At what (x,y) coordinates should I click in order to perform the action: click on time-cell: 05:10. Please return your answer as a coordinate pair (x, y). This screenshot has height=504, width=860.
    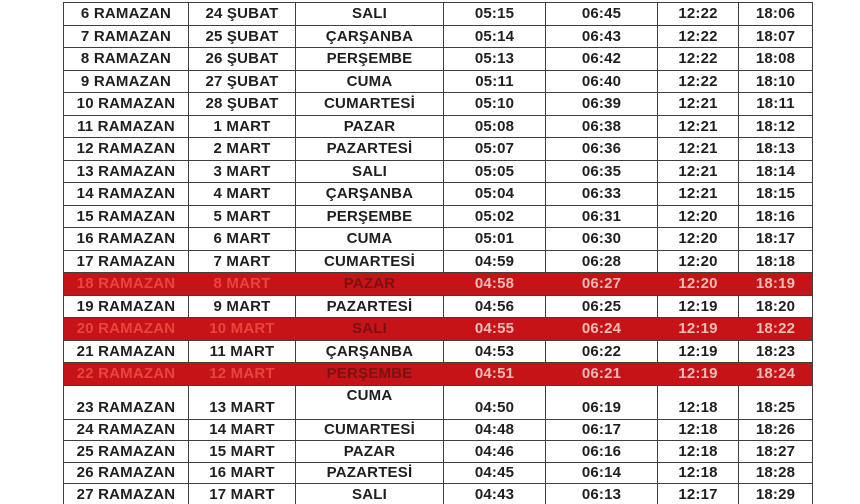
    Looking at the image, I should click on (494, 104).